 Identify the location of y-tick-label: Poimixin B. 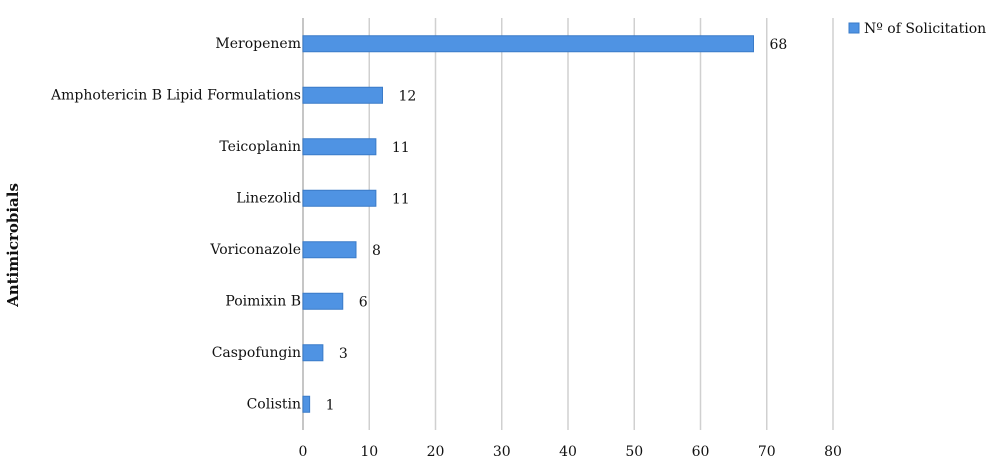
(263, 301).